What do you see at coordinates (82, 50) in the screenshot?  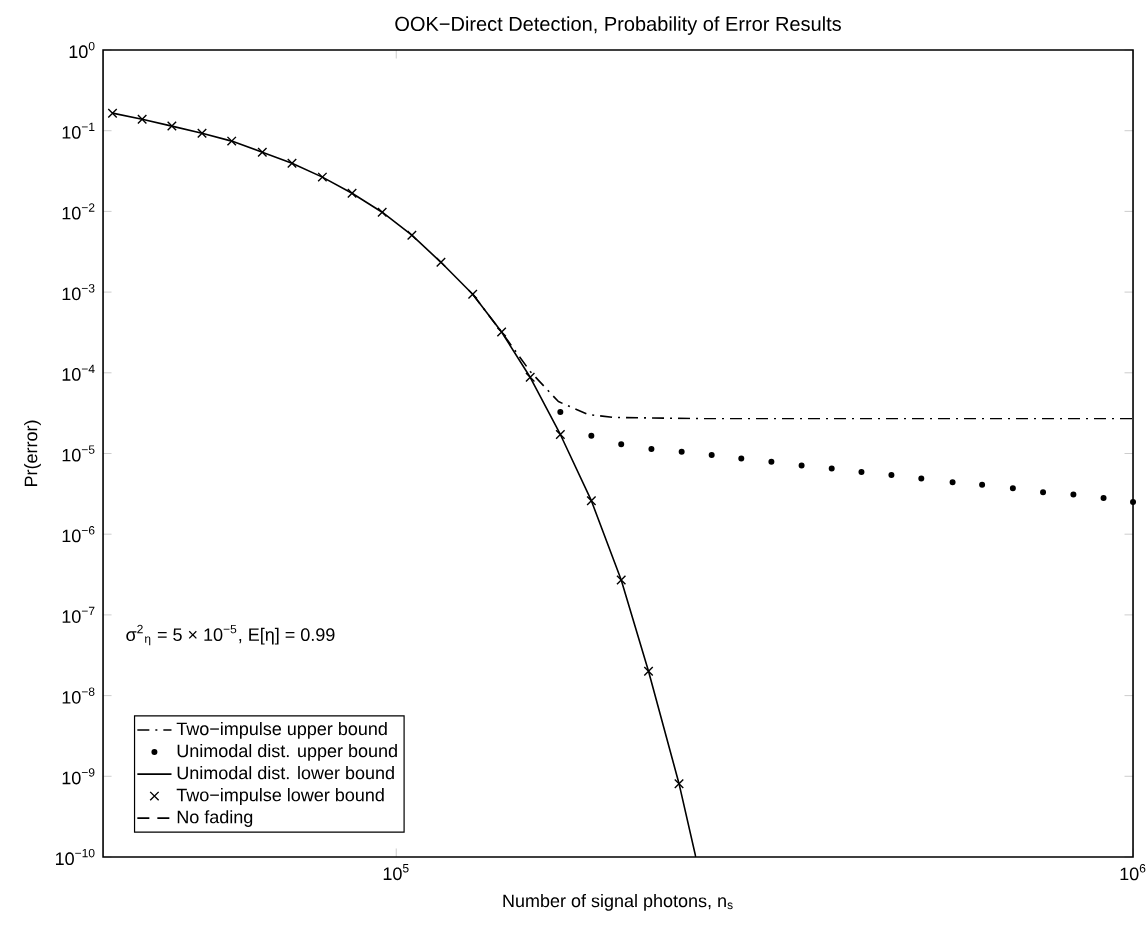 I see `y-tick-label: 10$^{0}$` at bounding box center [82, 50].